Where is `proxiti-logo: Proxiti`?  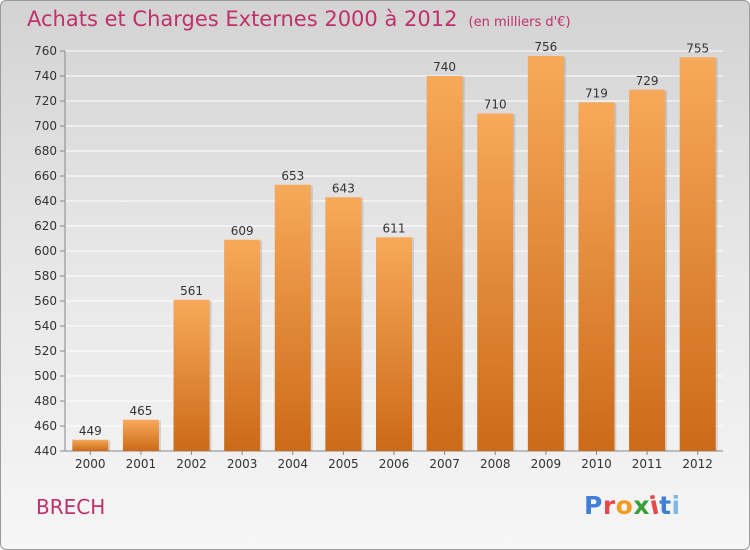
proxiti-logo: Proxiti is located at coordinates (632, 505).